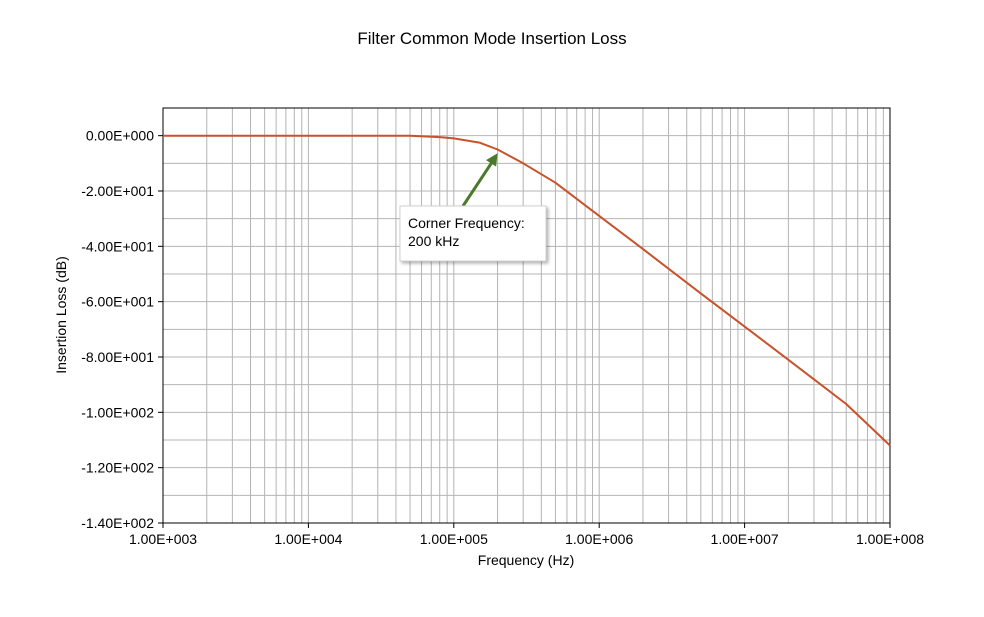  What do you see at coordinates (745, 539) in the screenshot?
I see `x-tick-label: 1.00E+007` at bounding box center [745, 539].